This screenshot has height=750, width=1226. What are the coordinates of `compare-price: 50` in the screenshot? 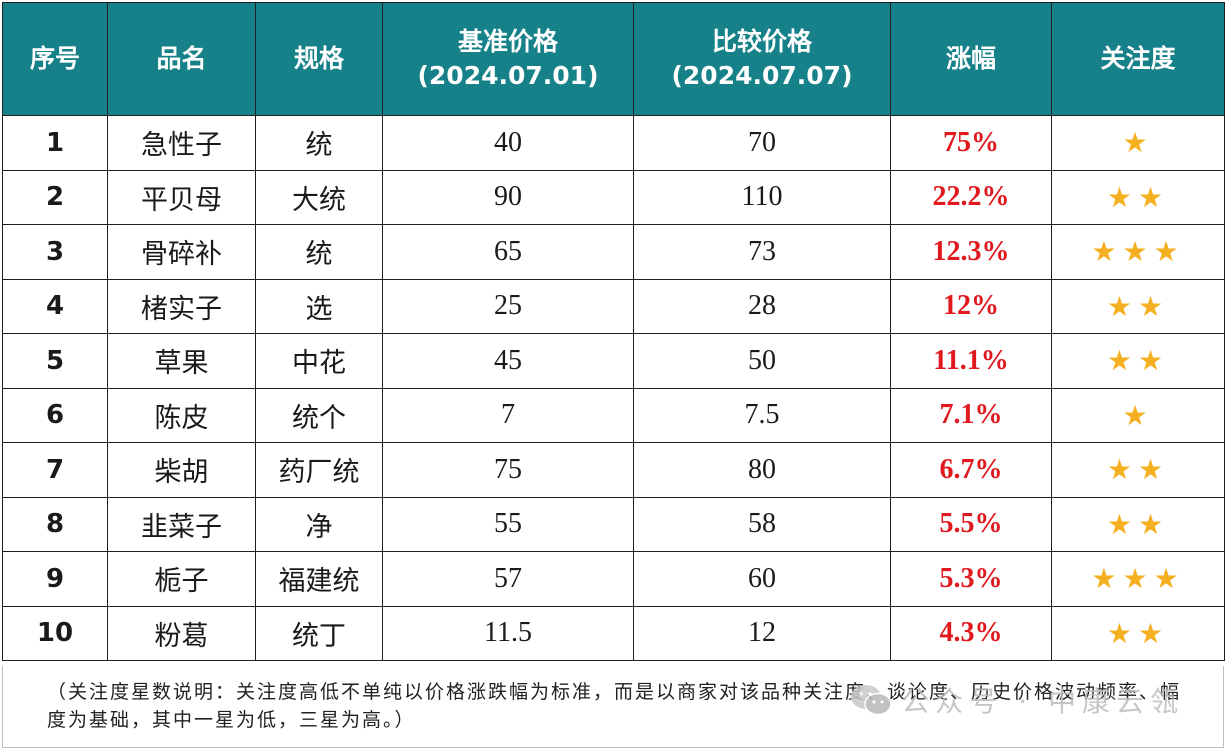 It's located at (762, 361).